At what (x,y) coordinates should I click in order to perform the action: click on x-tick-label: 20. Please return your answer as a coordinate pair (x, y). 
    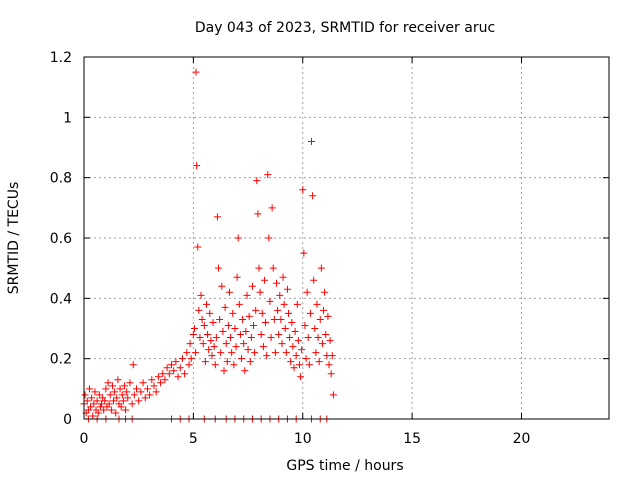
    Looking at the image, I should click on (522, 439).